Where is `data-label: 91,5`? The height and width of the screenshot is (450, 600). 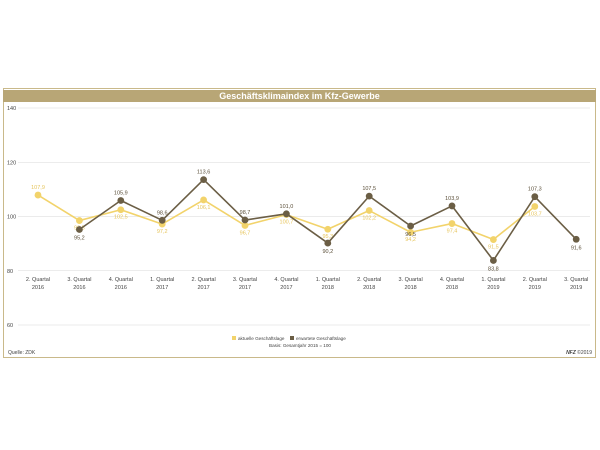 data-label: 91,5 is located at coordinates (493, 248).